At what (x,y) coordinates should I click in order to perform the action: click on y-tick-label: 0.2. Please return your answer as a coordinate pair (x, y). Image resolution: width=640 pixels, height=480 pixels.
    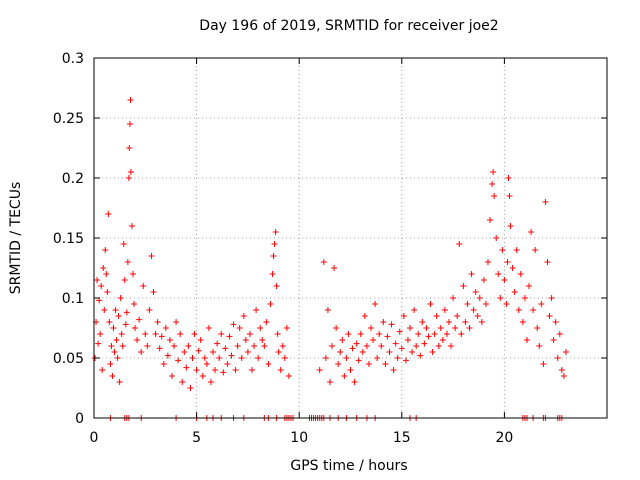
    Looking at the image, I should click on (73, 179).